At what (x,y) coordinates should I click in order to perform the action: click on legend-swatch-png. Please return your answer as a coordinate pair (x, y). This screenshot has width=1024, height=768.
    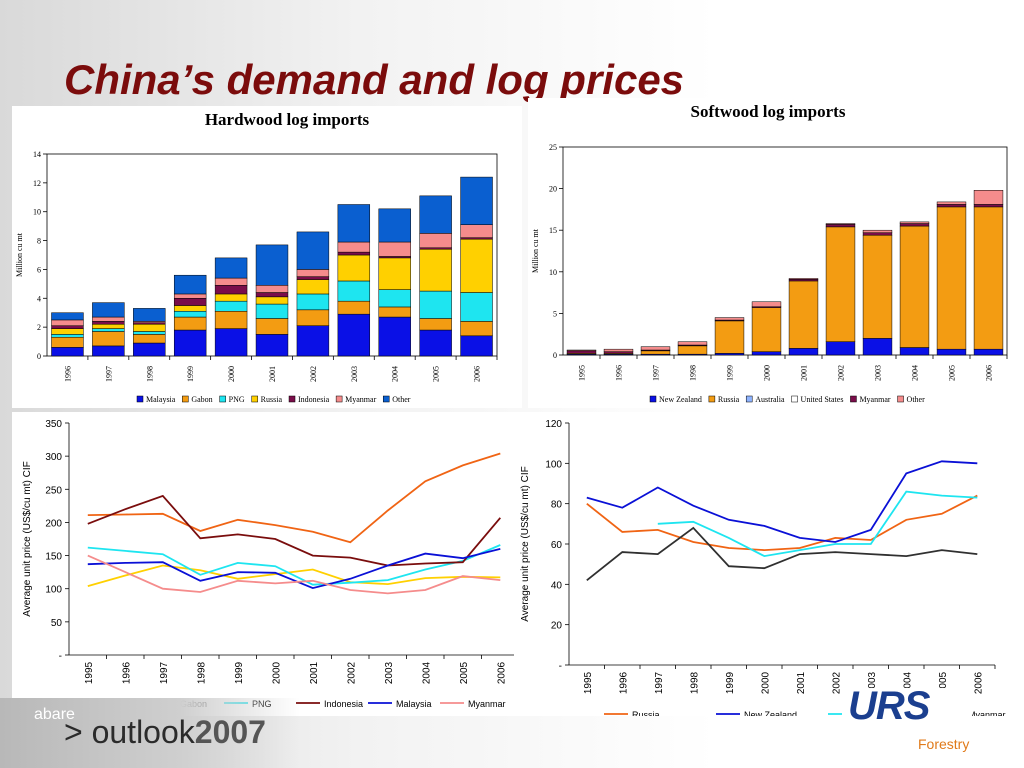
    Looking at the image, I should click on (222, 399).